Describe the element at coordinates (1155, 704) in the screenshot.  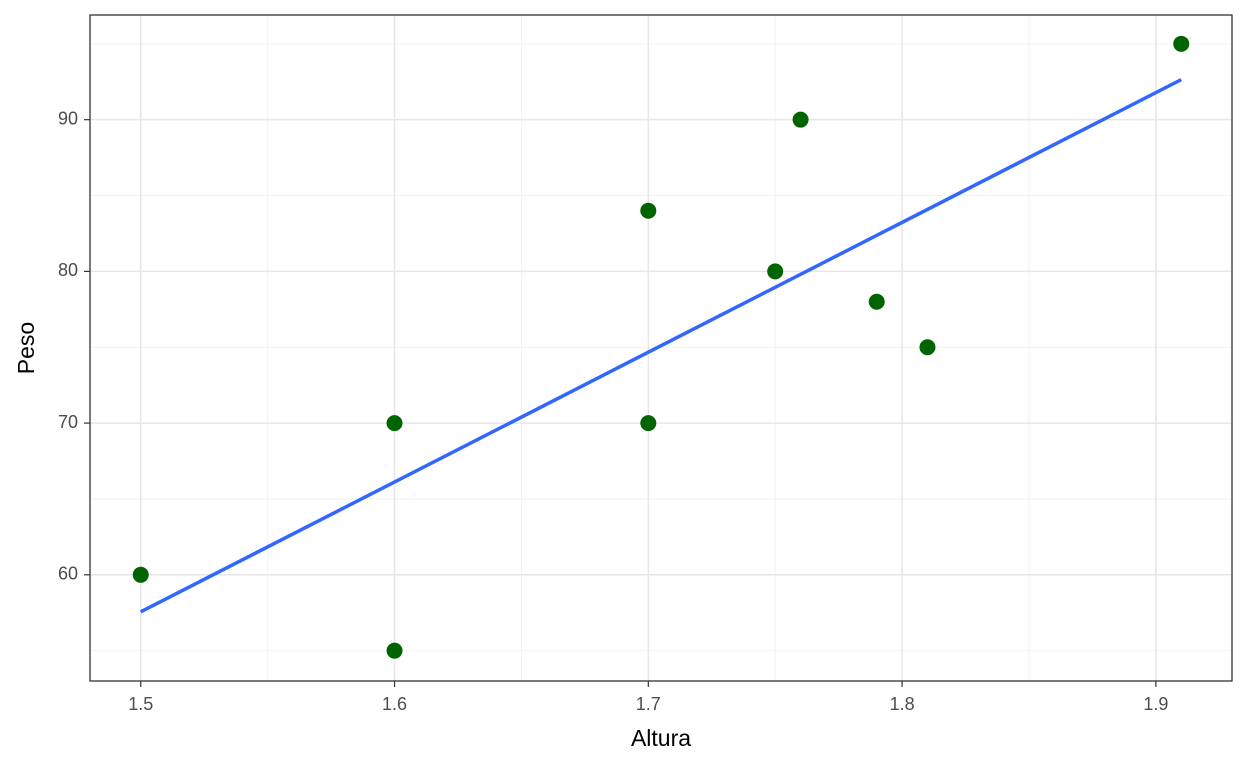
I see `x-tick-label: 1.9` at that location.